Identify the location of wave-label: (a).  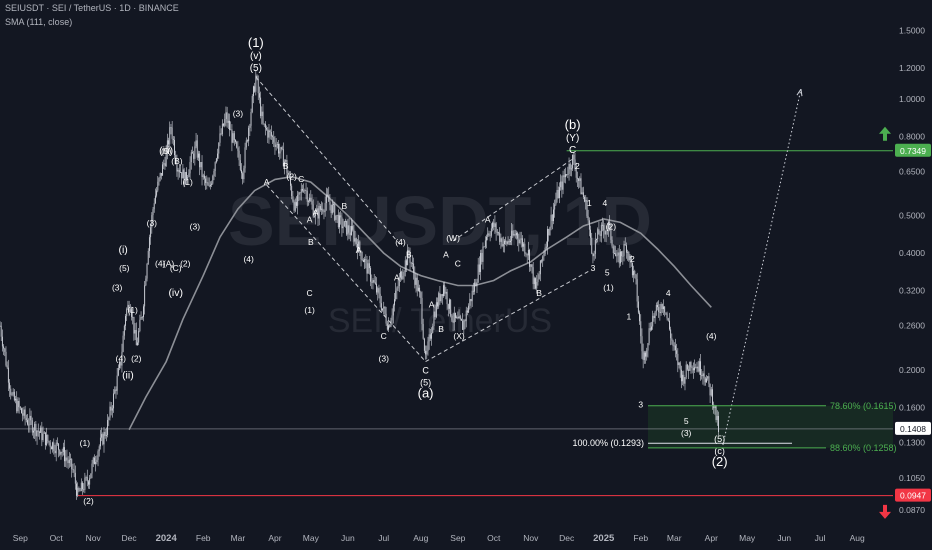
(426, 393).